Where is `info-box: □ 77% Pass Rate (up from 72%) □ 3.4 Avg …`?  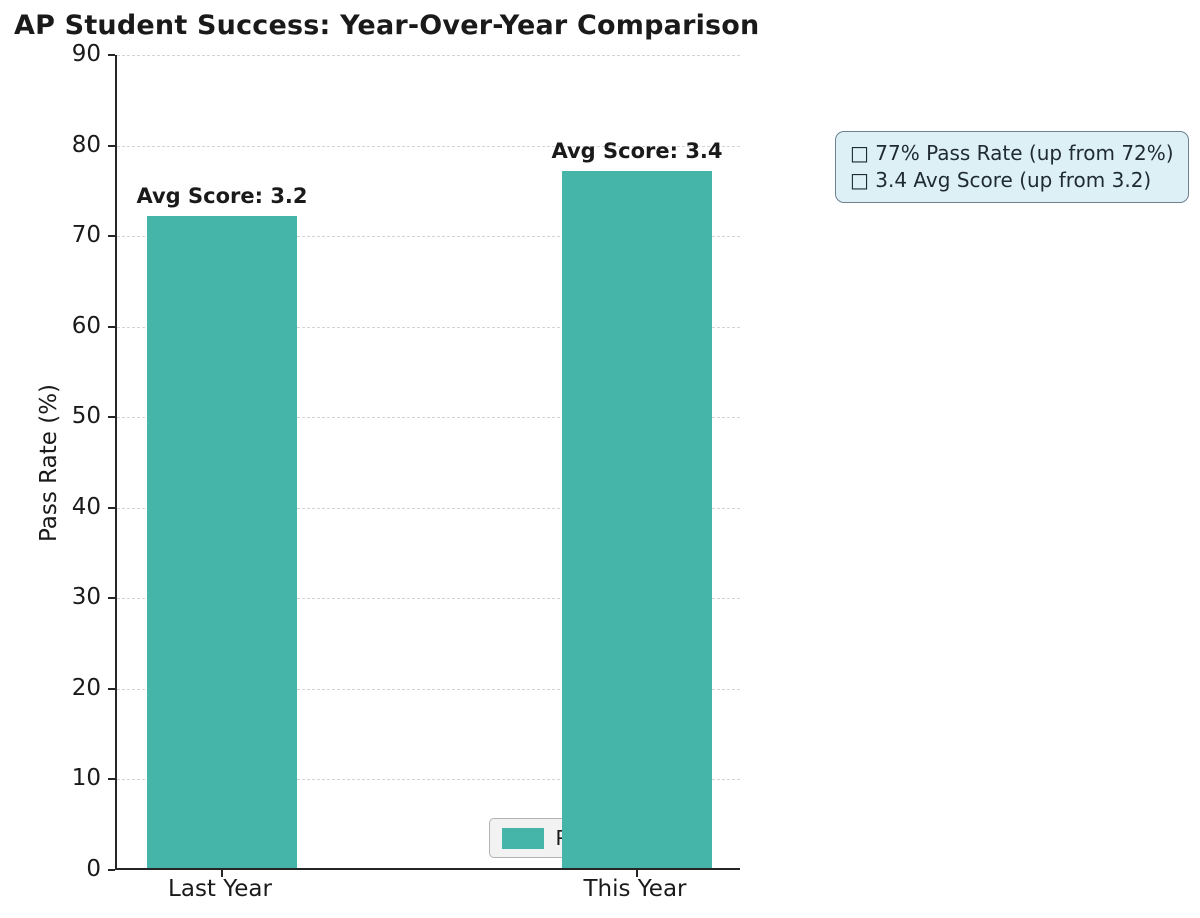
info-box: □ 77% Pass Rate (up from 72%) □ 3.4 Avg … is located at coordinates (1012, 167).